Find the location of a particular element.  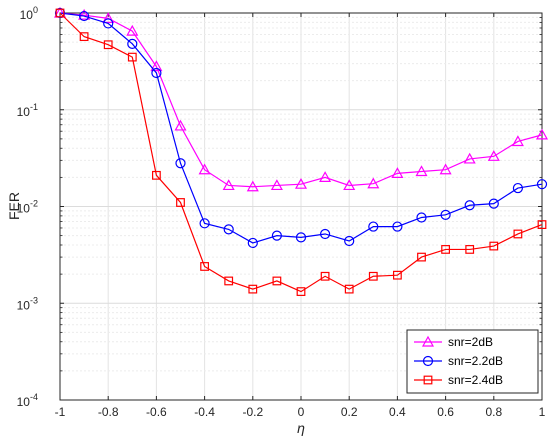

x-tick-label: -1 is located at coordinates (60, 412).